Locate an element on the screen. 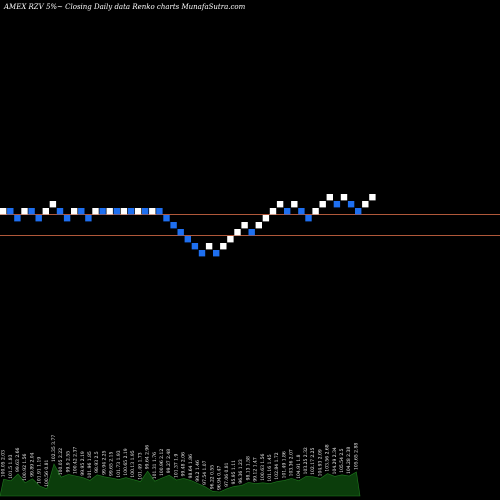 The height and width of the screenshot is (500, 500). volume-label: 101.73 1.93 is located at coordinates (119, 463).